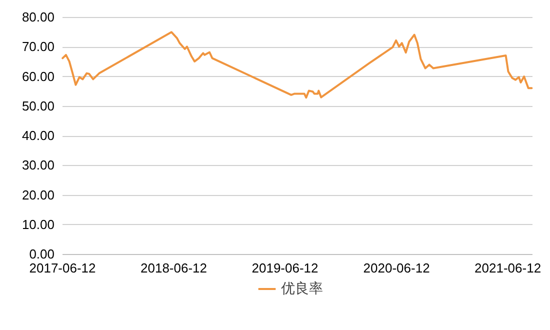  Describe the element at coordinates (396, 268) in the screenshot. I see `x-tick-label: 2020-06-12` at that location.